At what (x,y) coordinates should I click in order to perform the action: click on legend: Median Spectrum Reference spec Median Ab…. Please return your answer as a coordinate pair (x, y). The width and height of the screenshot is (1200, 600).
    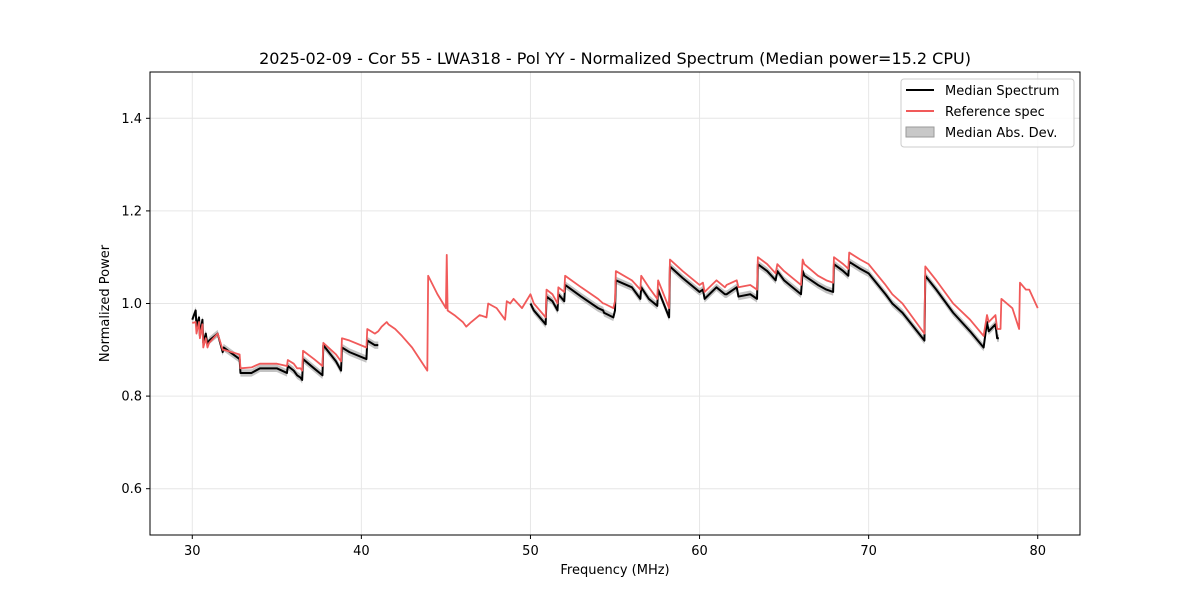
    Looking at the image, I should click on (987, 113).